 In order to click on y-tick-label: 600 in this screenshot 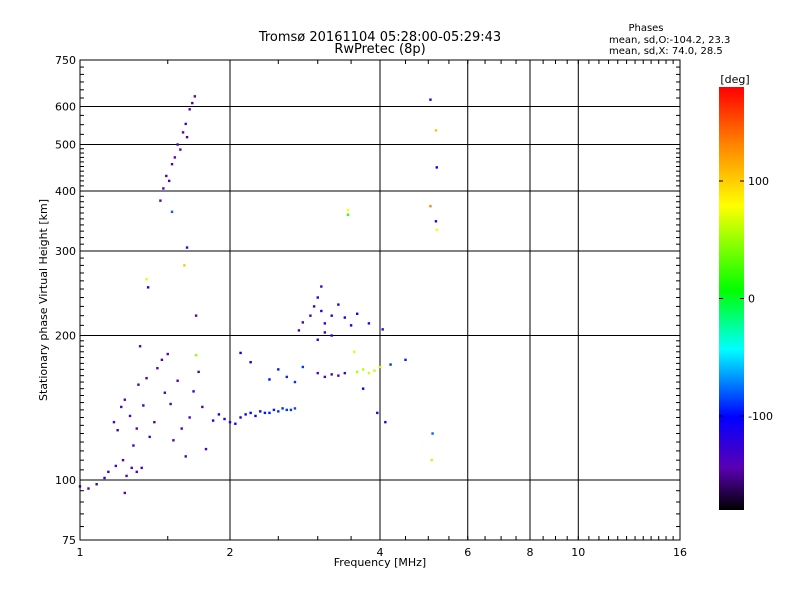, I will do `click(65, 107)`.